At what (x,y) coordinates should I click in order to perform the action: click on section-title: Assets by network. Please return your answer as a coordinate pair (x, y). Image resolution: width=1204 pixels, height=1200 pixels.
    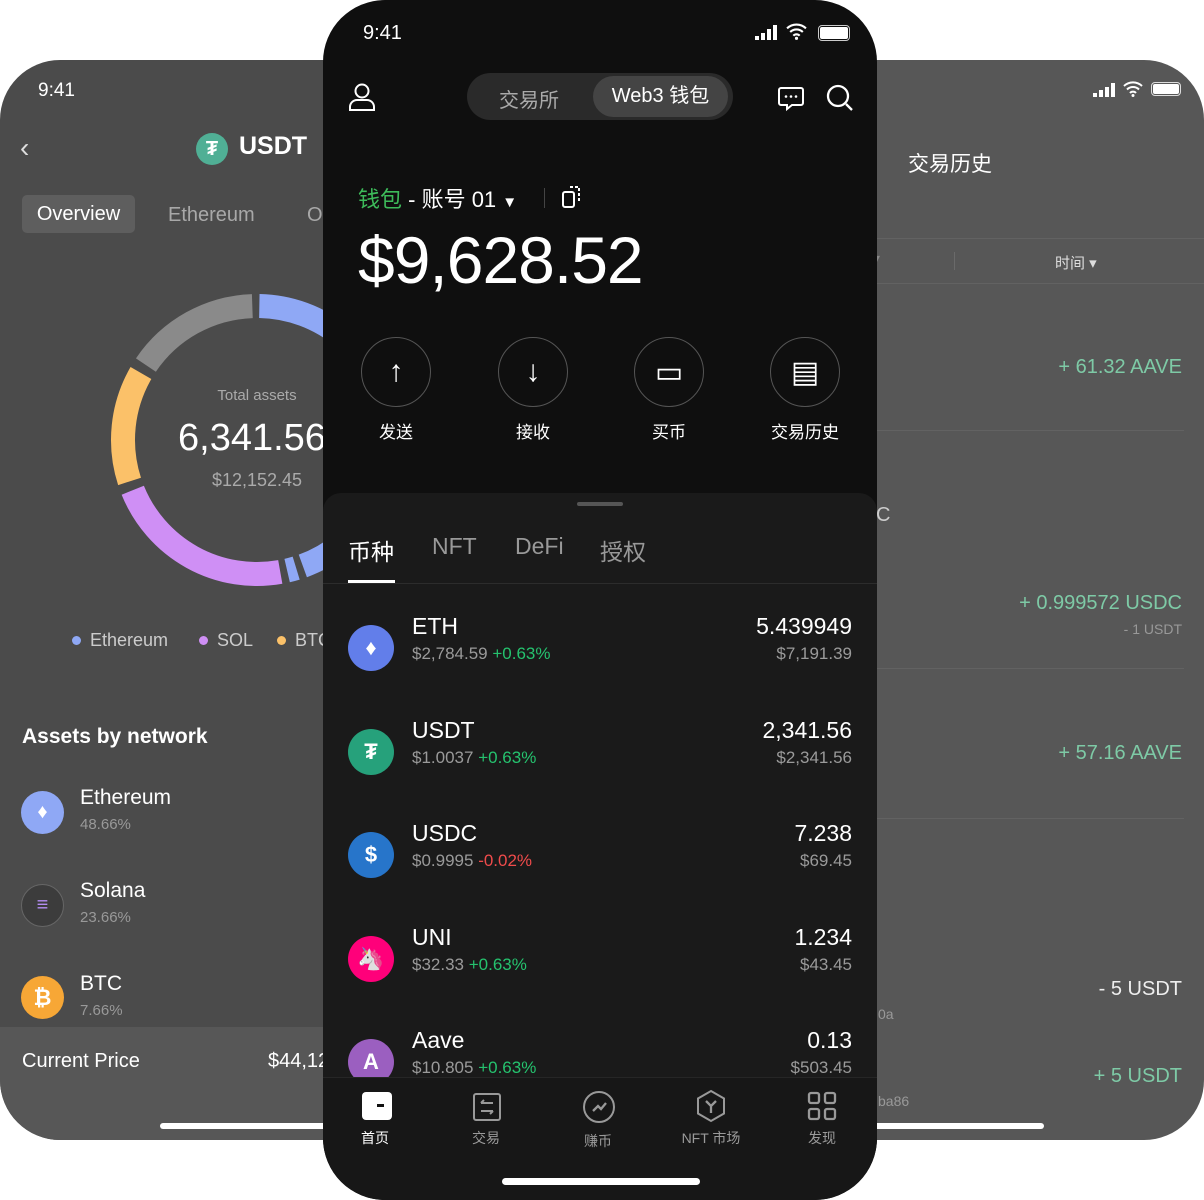
    Looking at the image, I should click on (115, 736).